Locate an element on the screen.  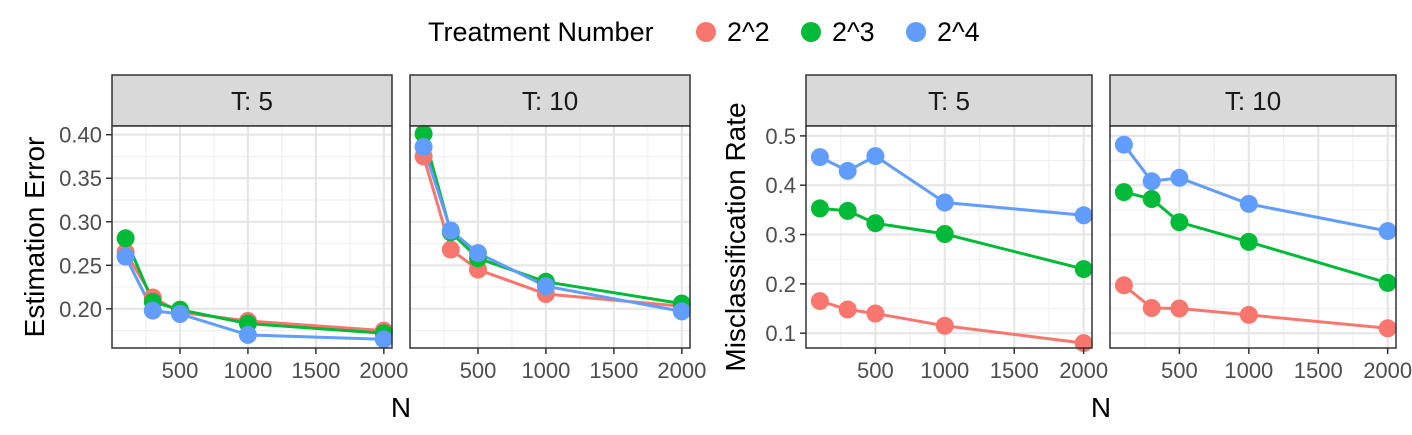
y-tick-label: 0.35 is located at coordinates (80, 178).